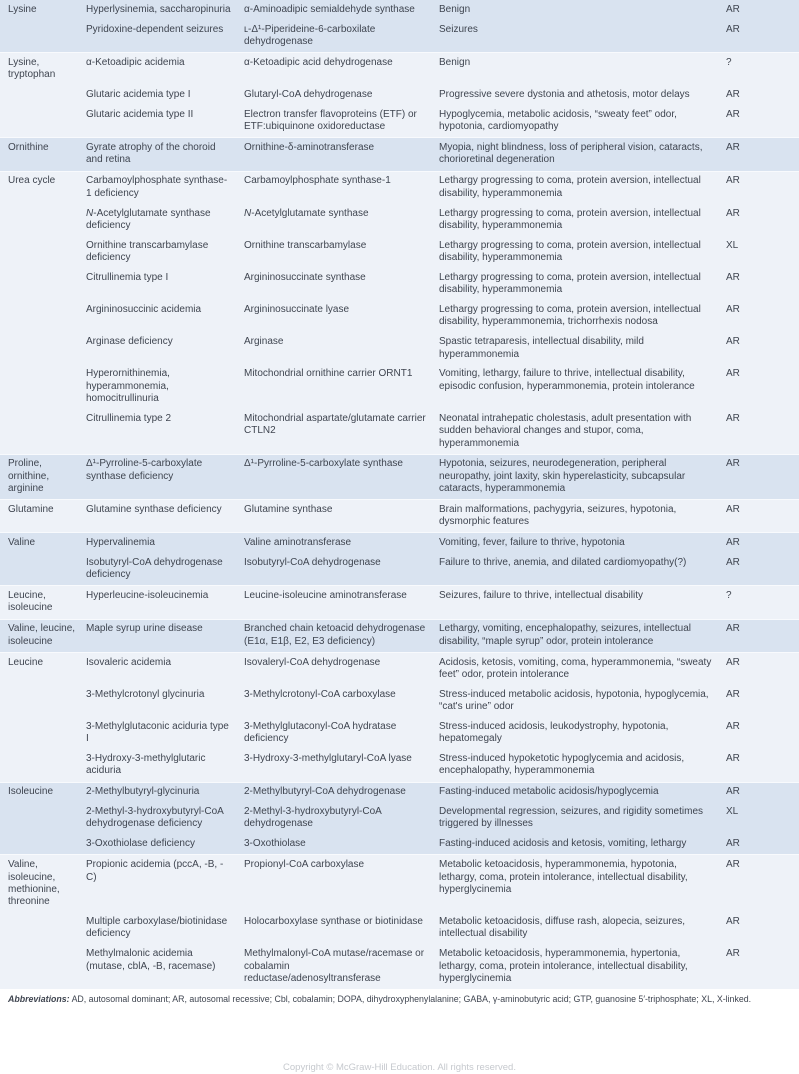 This screenshot has width=799, height=1074. What do you see at coordinates (148, 219) in the screenshot?
I see `disorder-cell: N-Acetylglutamate synthase deficiency` at bounding box center [148, 219].